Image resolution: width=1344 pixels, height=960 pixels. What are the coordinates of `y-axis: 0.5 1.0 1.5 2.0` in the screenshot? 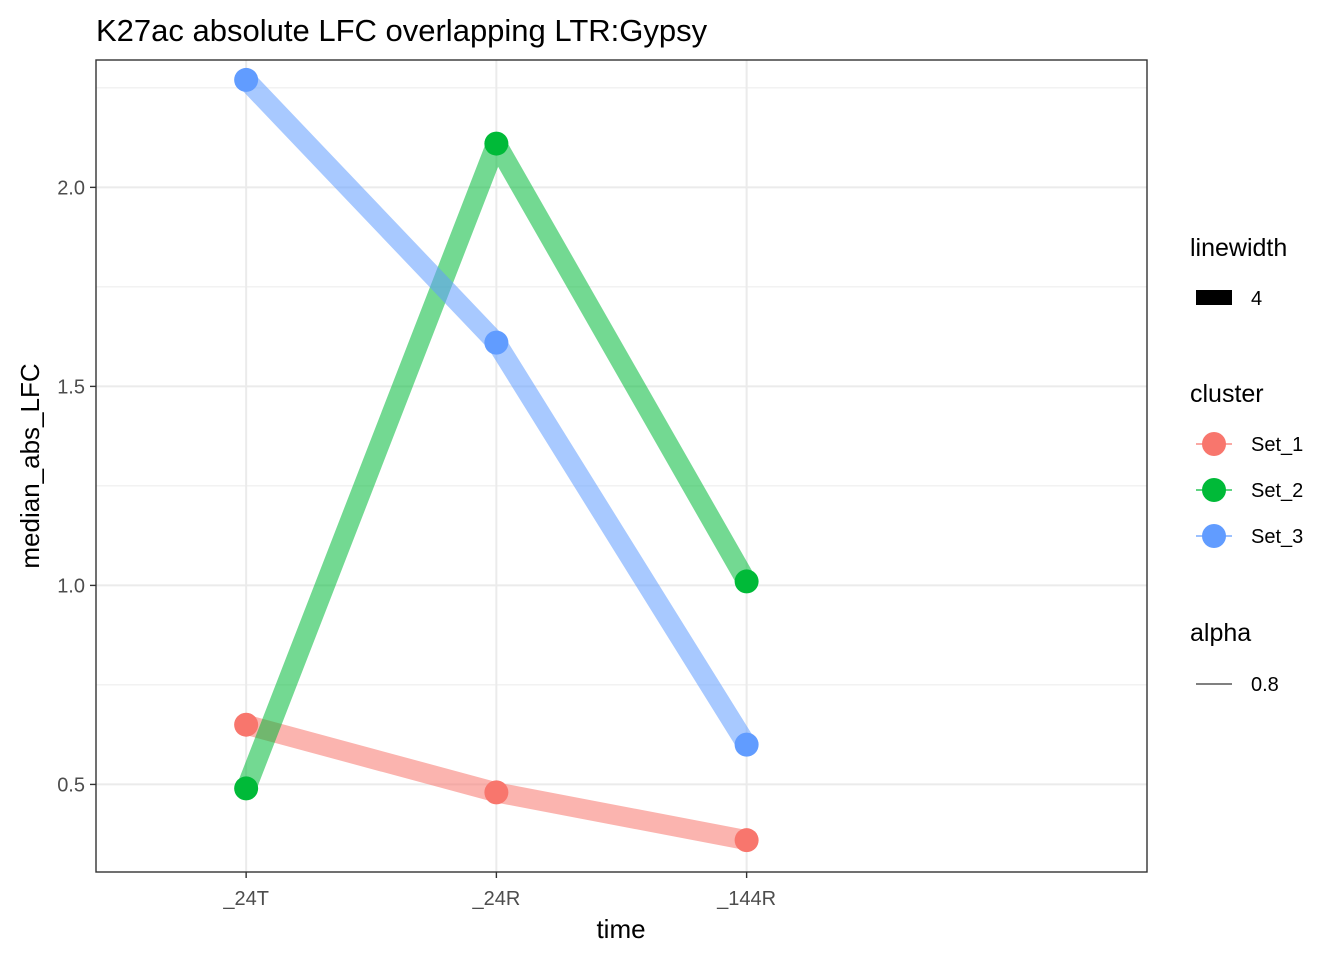 It's located at (76, 486).